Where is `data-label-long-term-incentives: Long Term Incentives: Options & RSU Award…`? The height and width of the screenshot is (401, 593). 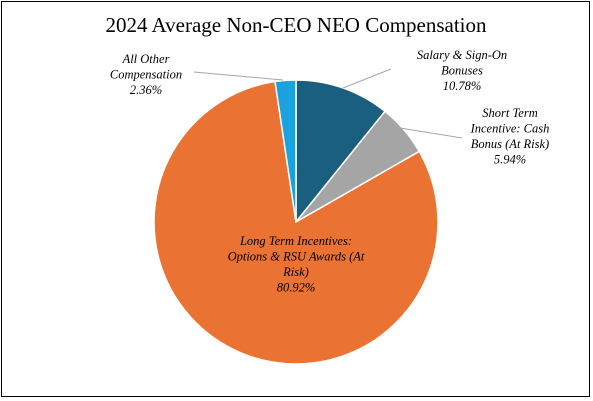 data-label-long-term-incentives: Long Term Incentives: Options & RSU Award… is located at coordinates (296, 264).